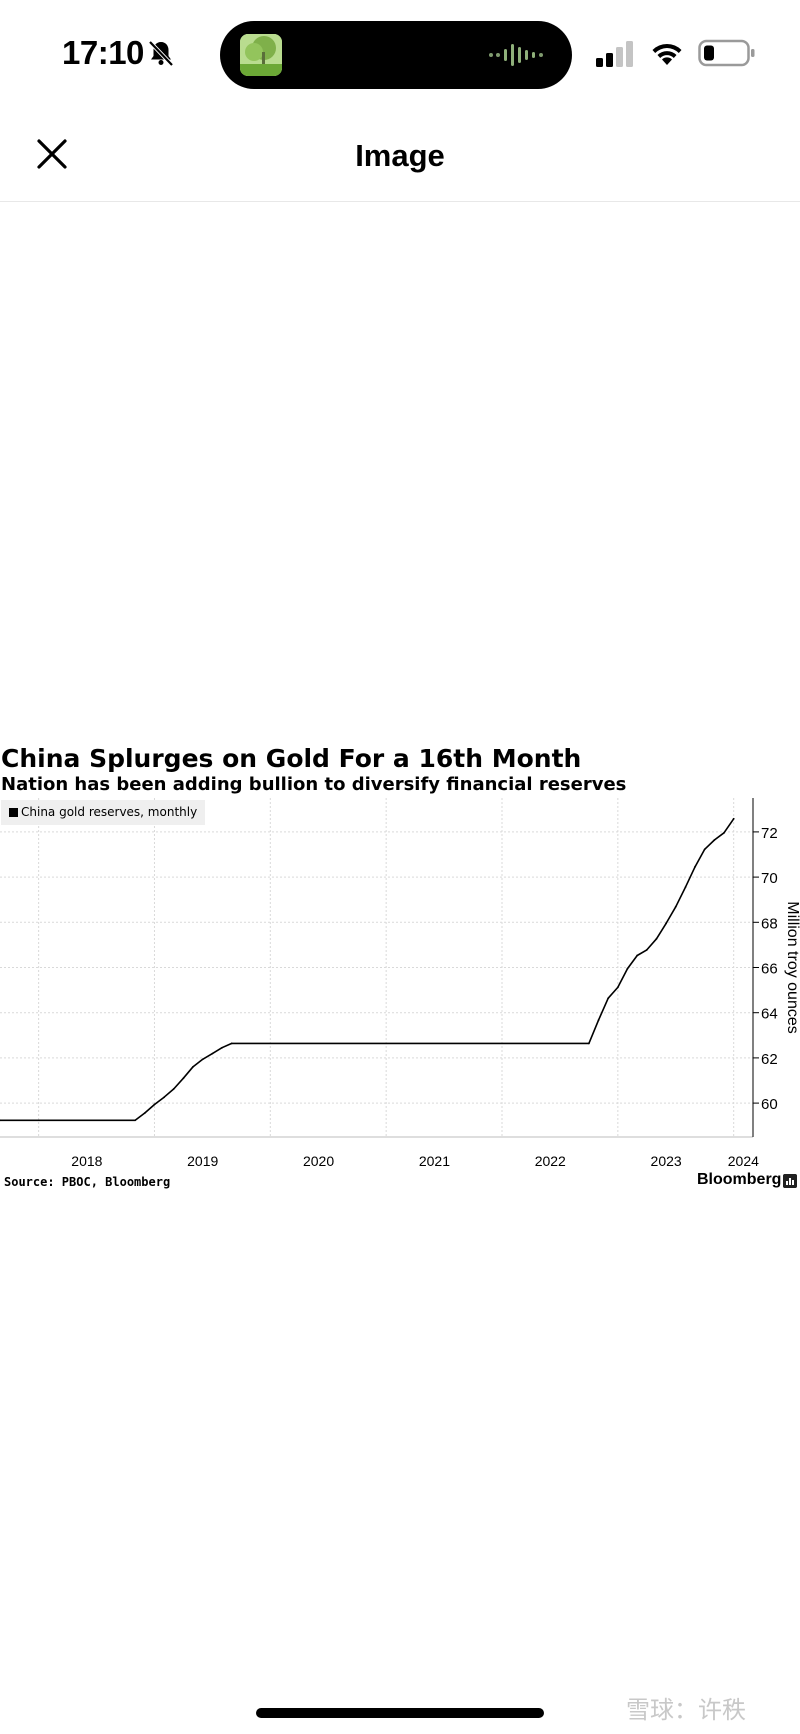  Describe the element at coordinates (103, 52) in the screenshot. I see `status-time: 17:10` at that location.